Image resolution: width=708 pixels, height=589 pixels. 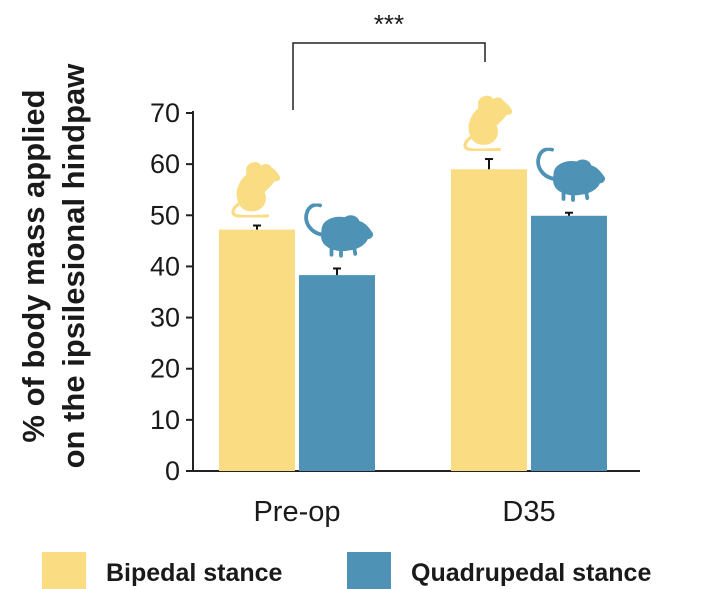 What do you see at coordinates (346, 570) in the screenshot?
I see `legend: Bipedal stance Quadrupedal stance` at bounding box center [346, 570].